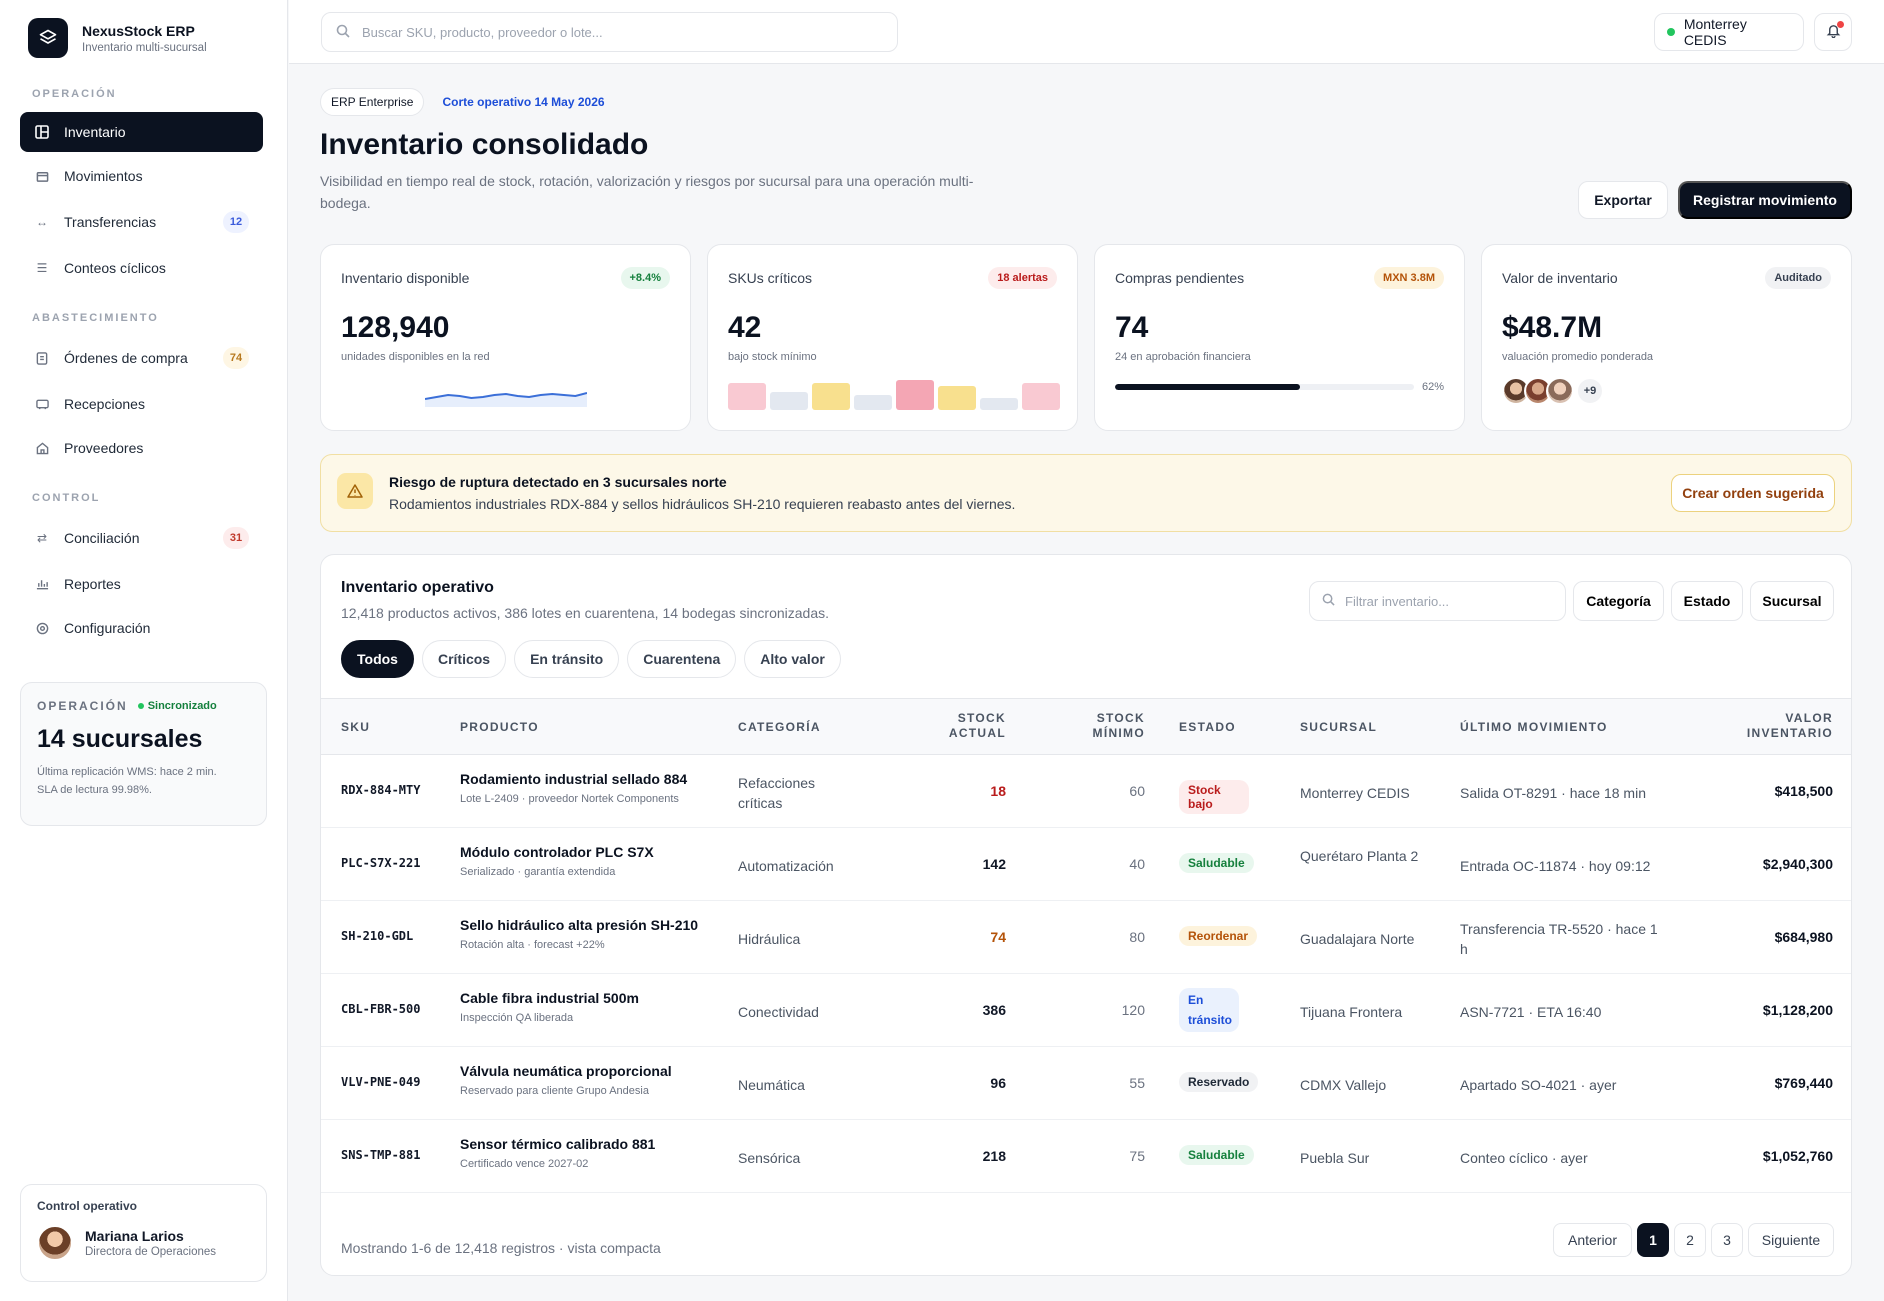  I want to click on product-name: Válvula neumática proporcional, so click(566, 1071).